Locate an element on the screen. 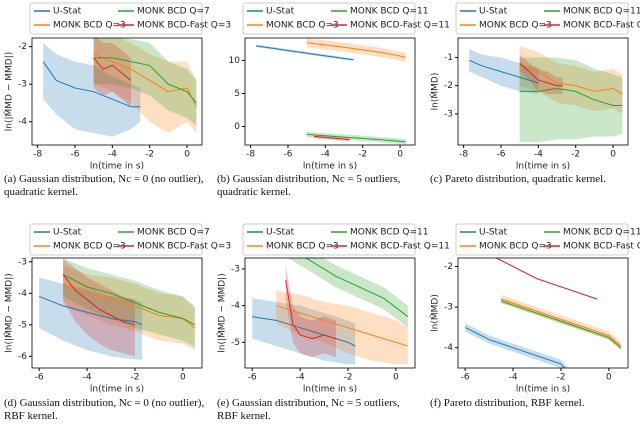 This screenshot has width=640, height=441. y-tick-label: -1 is located at coordinates (448, 58).